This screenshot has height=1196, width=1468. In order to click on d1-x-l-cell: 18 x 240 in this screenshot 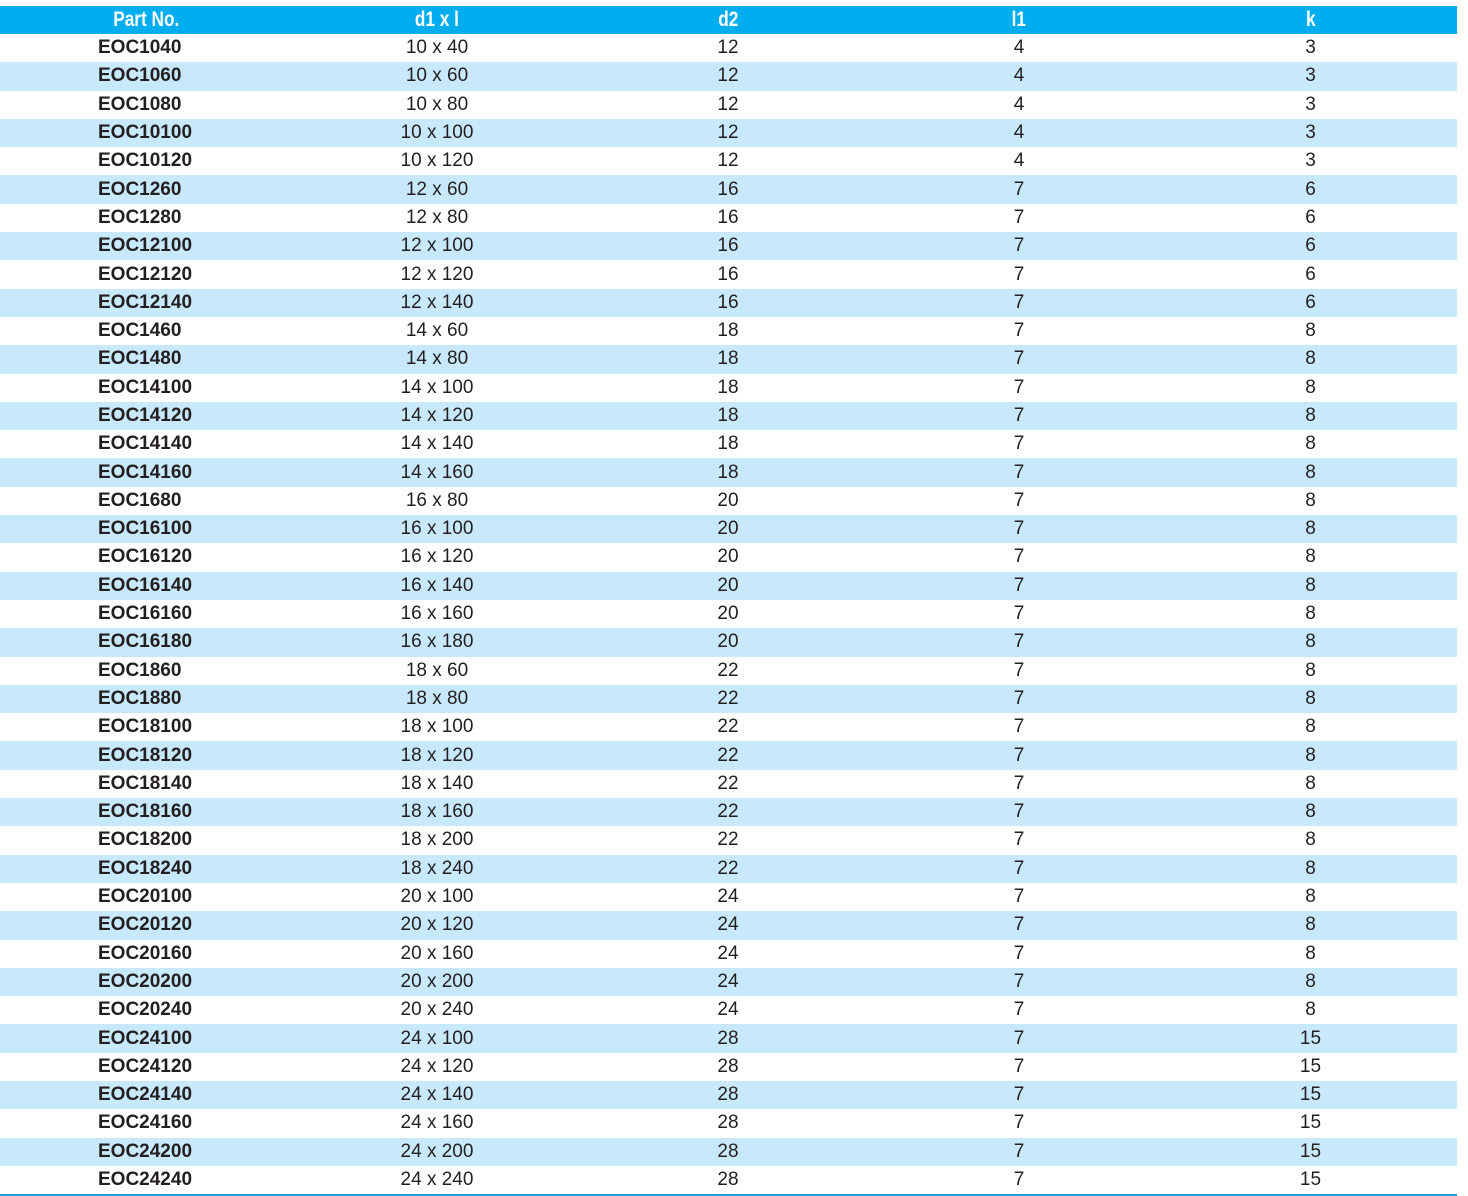, I will do `click(437, 868)`.